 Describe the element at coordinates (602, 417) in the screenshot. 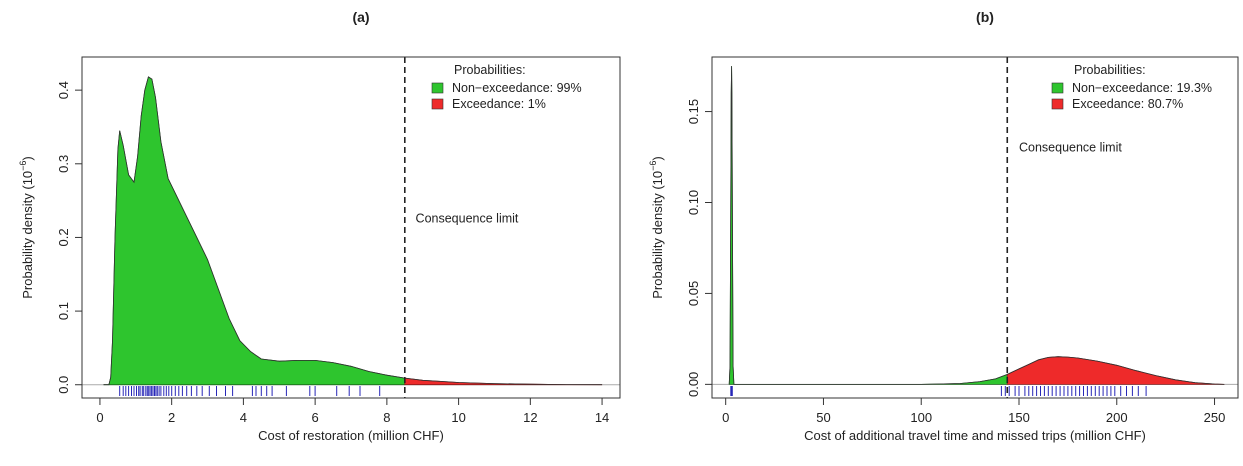

I see `x-tick-label: 14` at that location.